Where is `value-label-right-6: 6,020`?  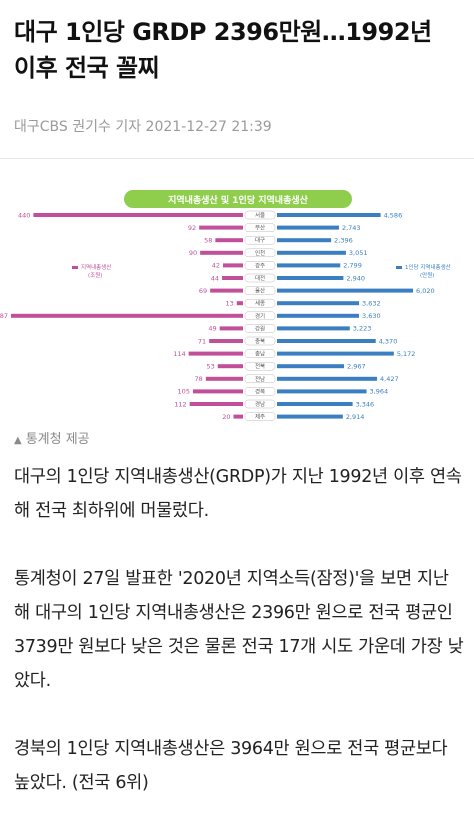 value-label-right-6: 6,020 is located at coordinates (425, 291).